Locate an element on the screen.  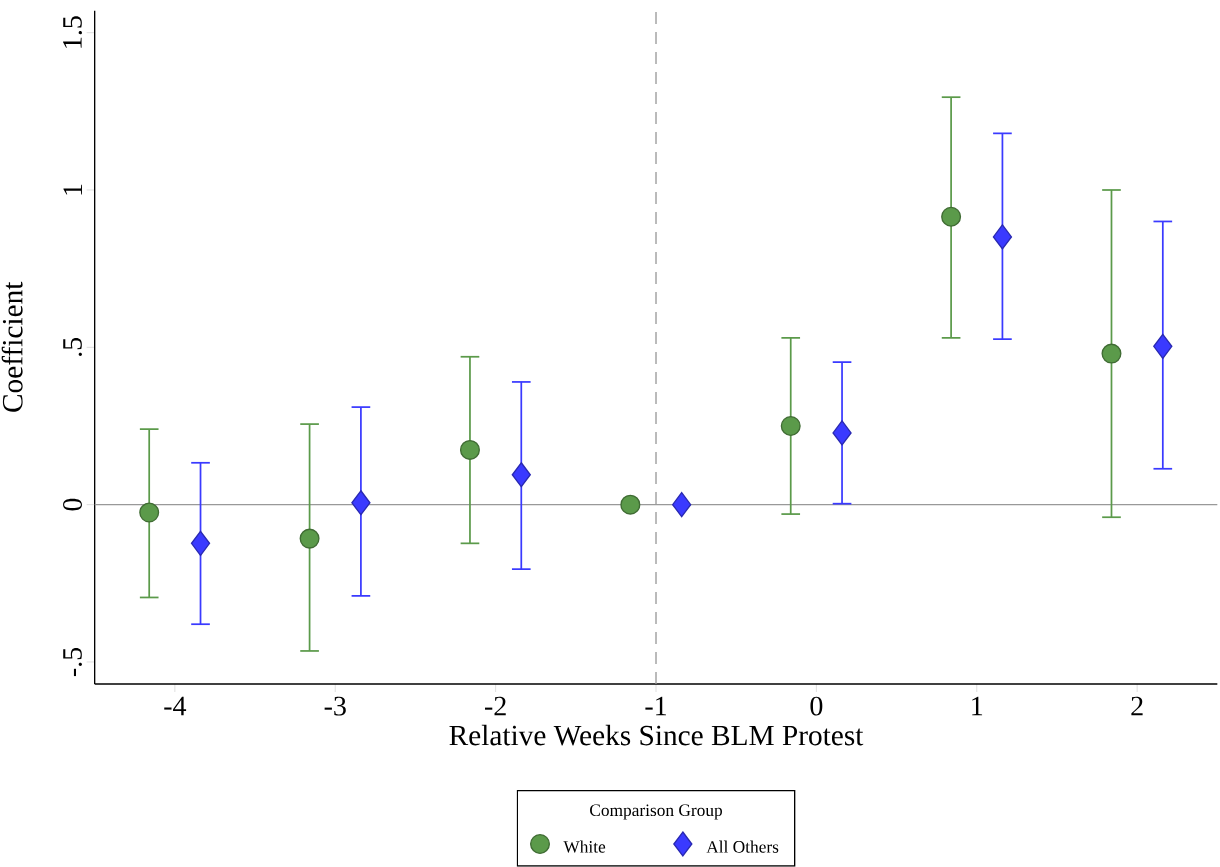
x-tick-label: 2 is located at coordinates (1137, 706).